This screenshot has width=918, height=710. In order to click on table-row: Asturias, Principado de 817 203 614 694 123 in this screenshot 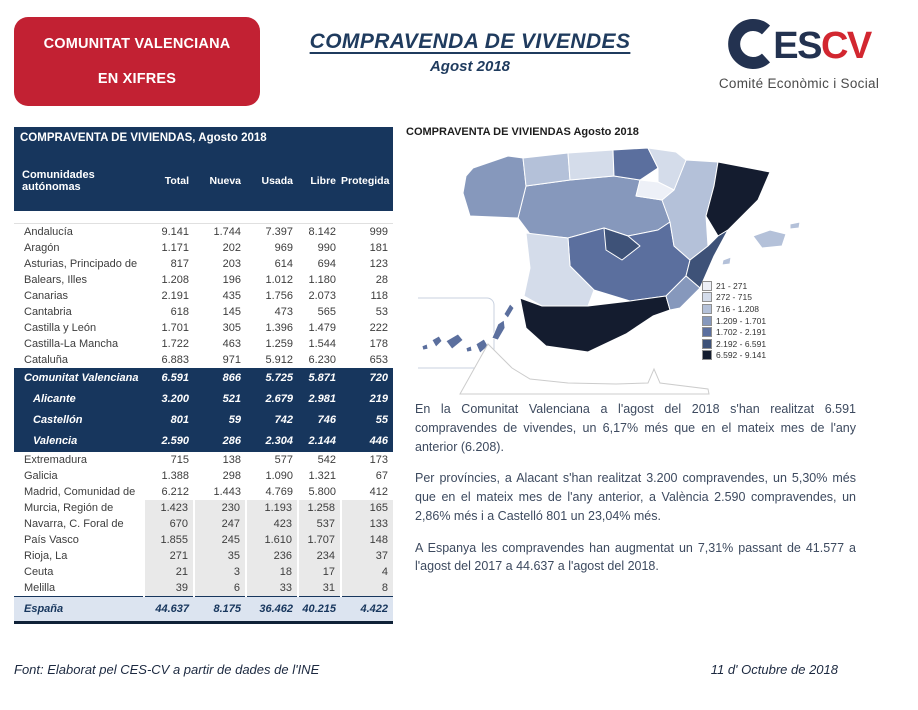, I will do `click(203, 264)`.